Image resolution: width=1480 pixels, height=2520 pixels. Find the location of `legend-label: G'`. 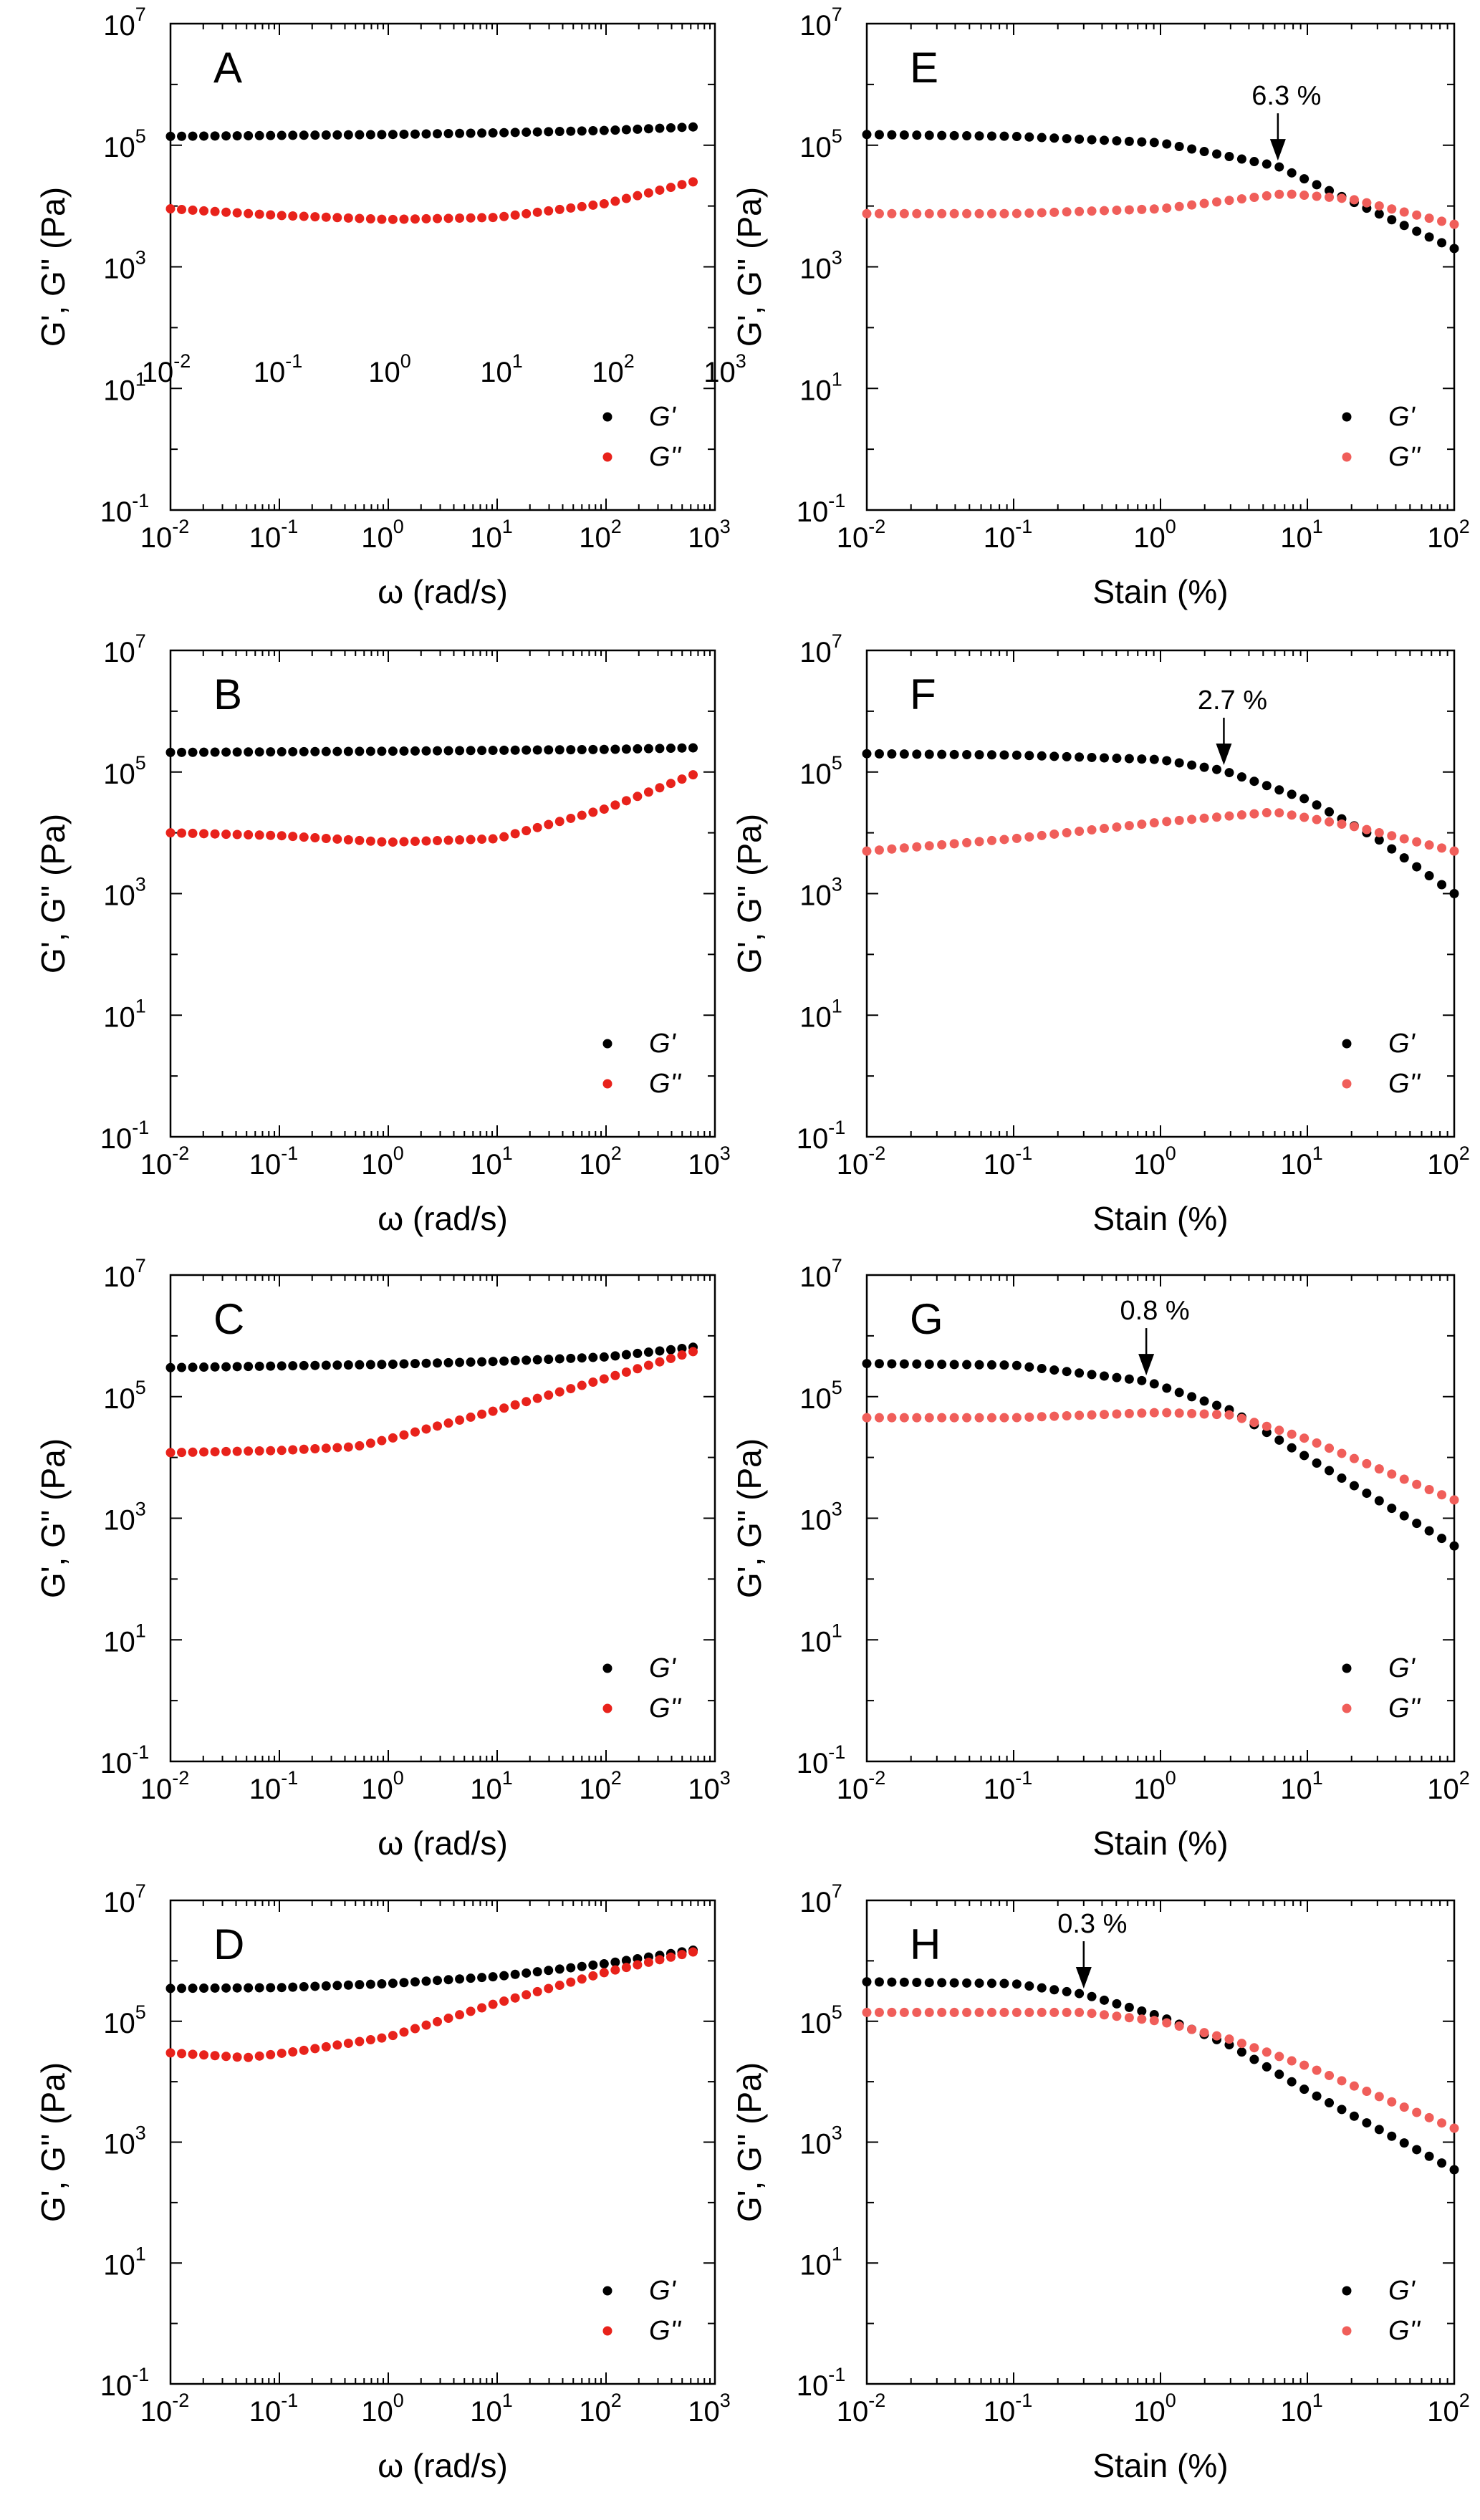

legend-label: G' is located at coordinates (1402, 1044).